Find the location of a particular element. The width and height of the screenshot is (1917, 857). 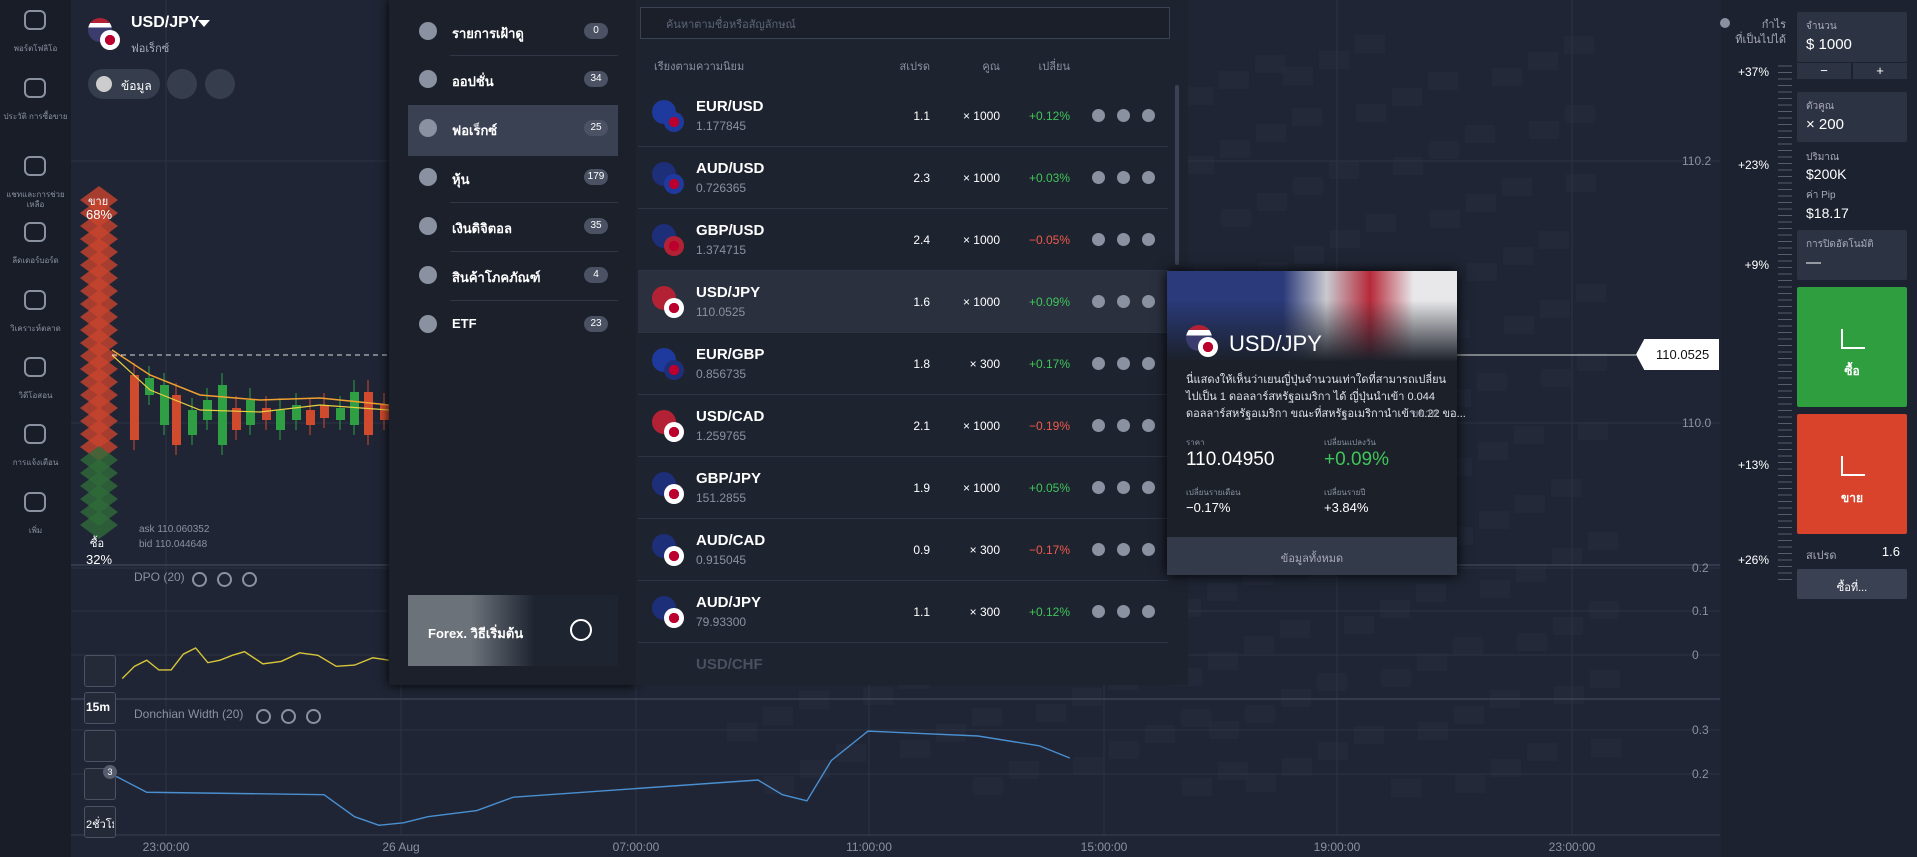

popup-all-info-button: ข้อมูลทั้งหมด is located at coordinates (1312, 556).